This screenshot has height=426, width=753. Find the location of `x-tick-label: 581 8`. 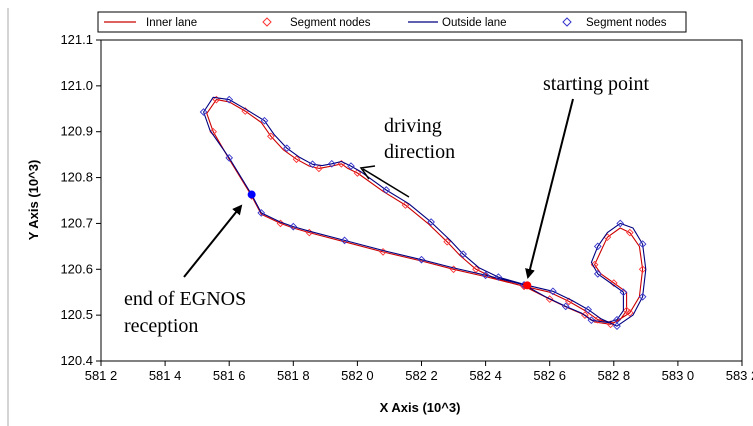

x-tick-label: 581 8 is located at coordinates (293, 375).